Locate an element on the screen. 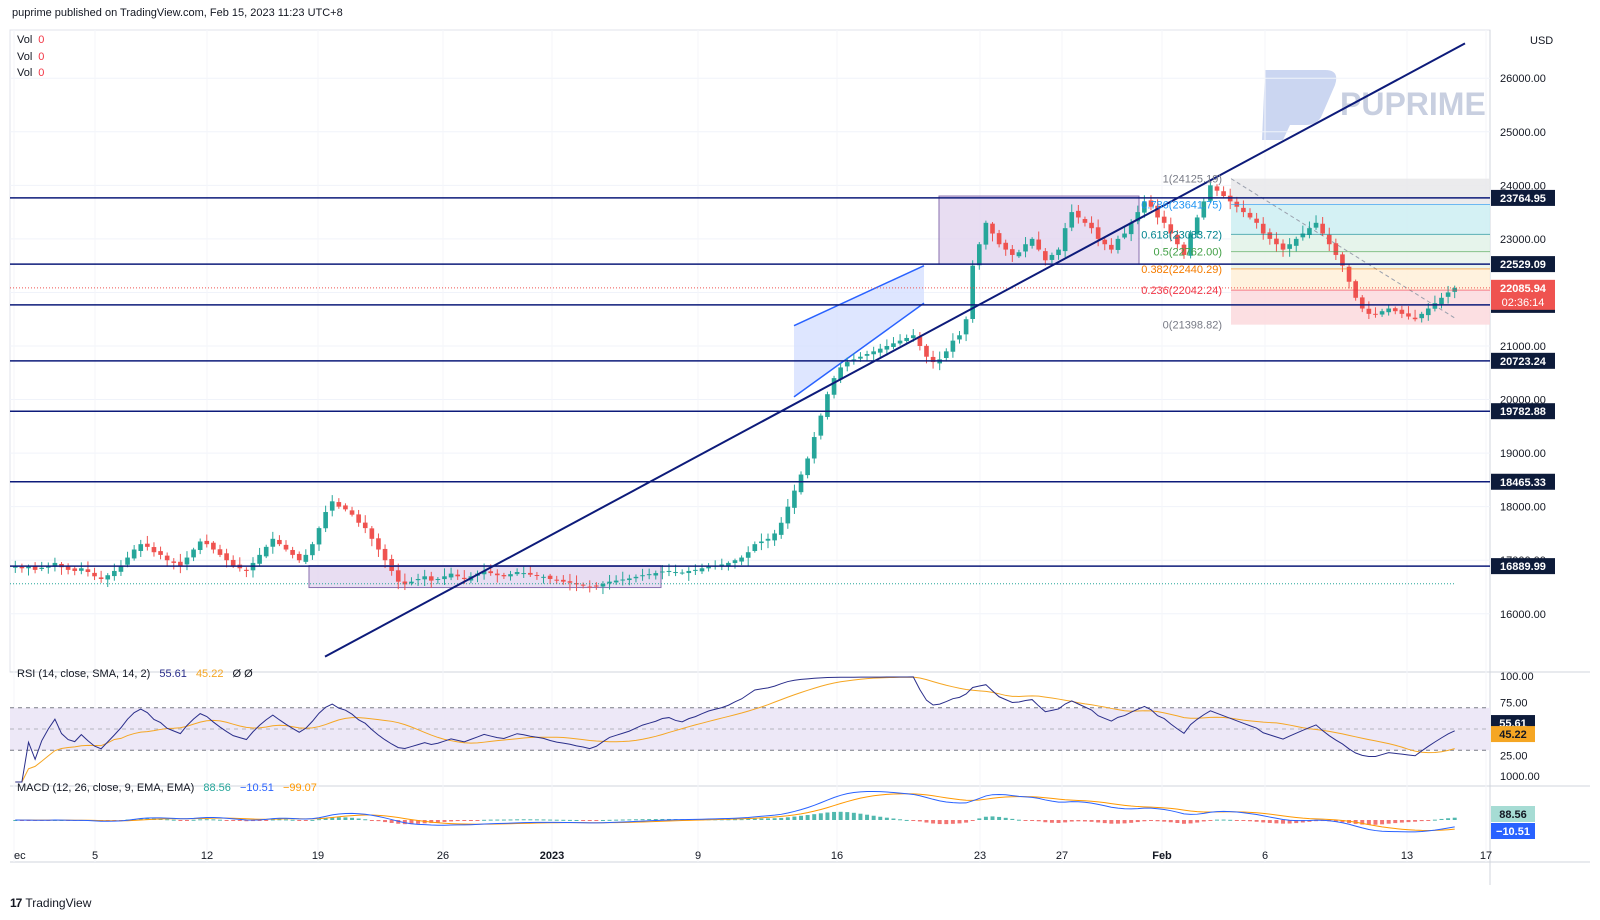 This screenshot has width=1600, height=920. macd-title: MACD (12, 26, close, 9, EMA, EMA) is located at coordinates (106, 788).